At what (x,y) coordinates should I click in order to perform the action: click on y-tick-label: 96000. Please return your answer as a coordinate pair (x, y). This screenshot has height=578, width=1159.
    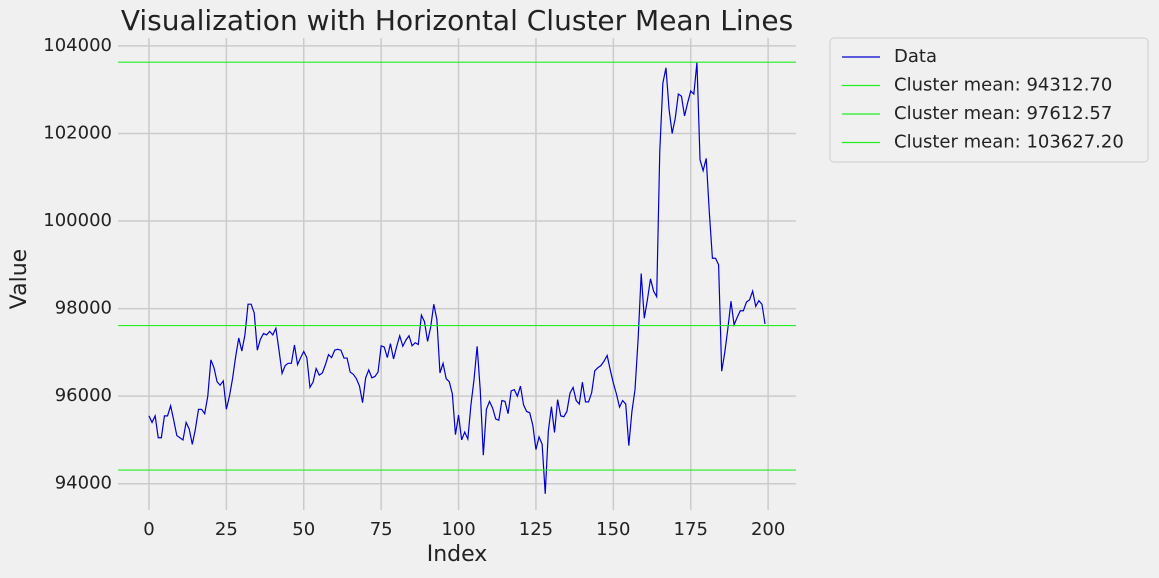
    Looking at the image, I should click on (83, 395).